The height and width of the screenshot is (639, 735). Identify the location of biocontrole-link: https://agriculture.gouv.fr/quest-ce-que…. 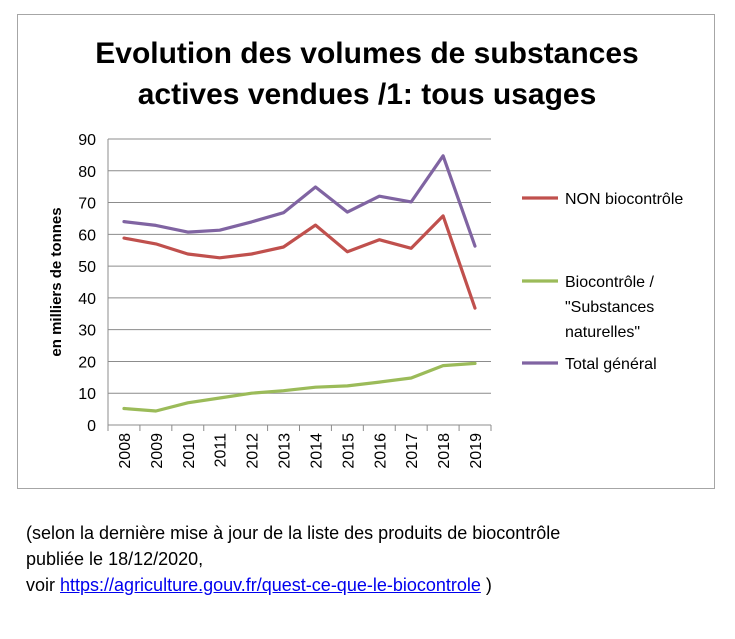
(270, 585).